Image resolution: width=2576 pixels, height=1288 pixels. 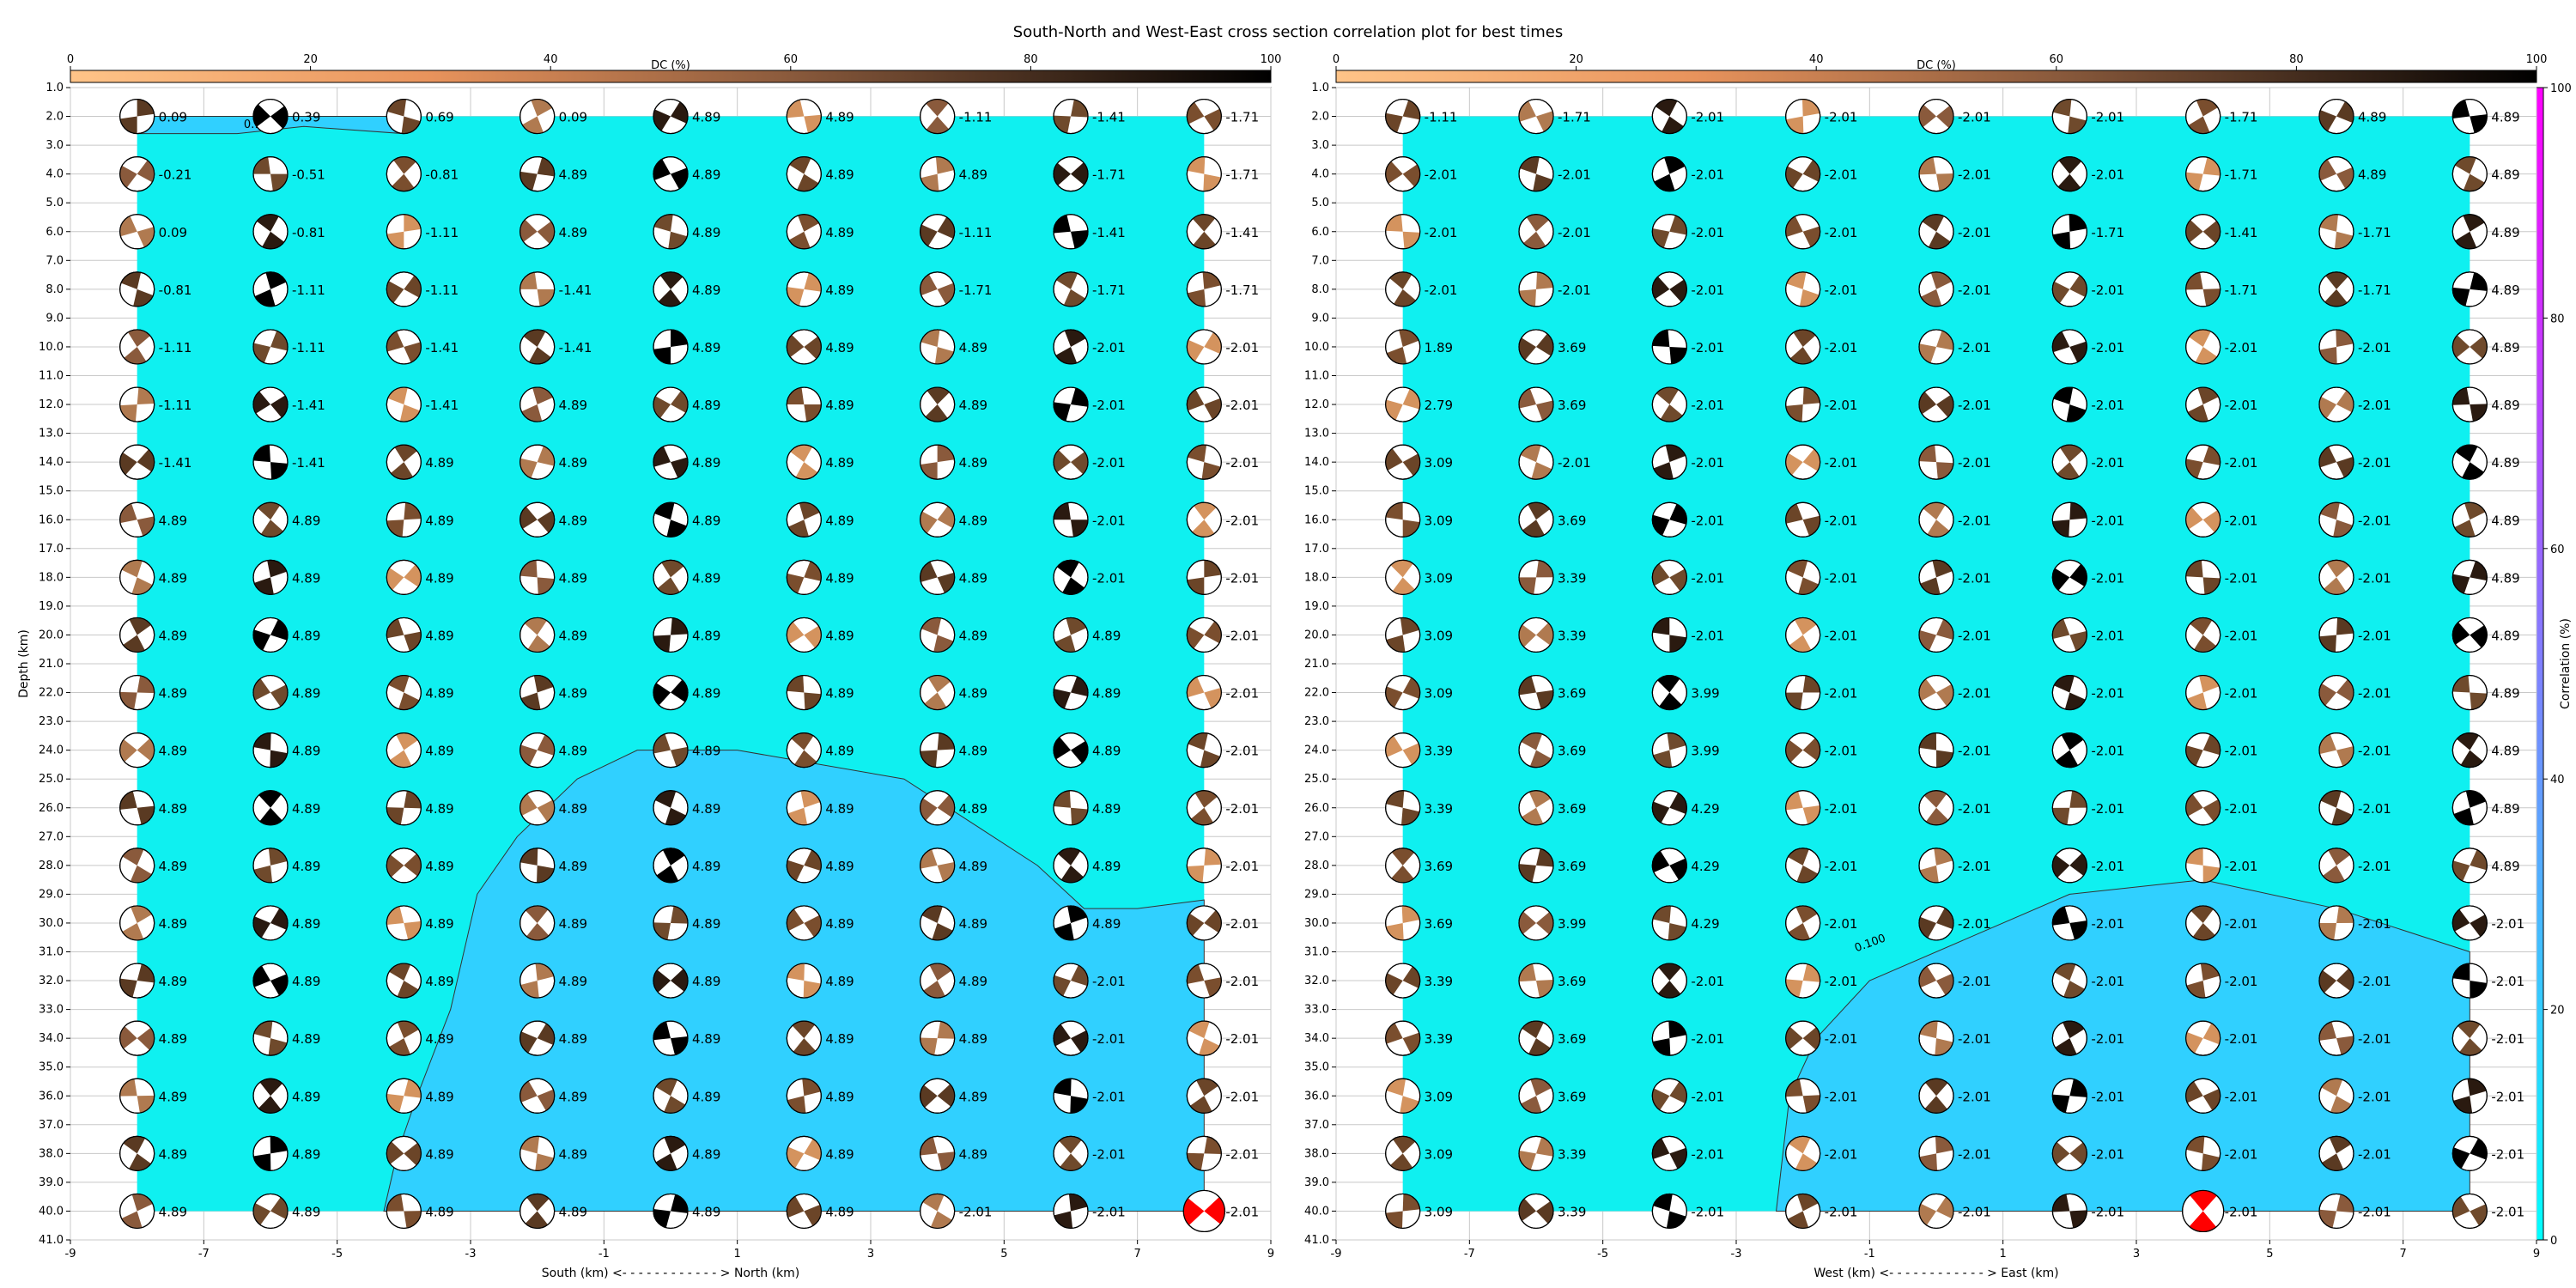 What do you see at coordinates (442, 406) in the screenshot?
I see `time-shift-label: -1.41` at bounding box center [442, 406].